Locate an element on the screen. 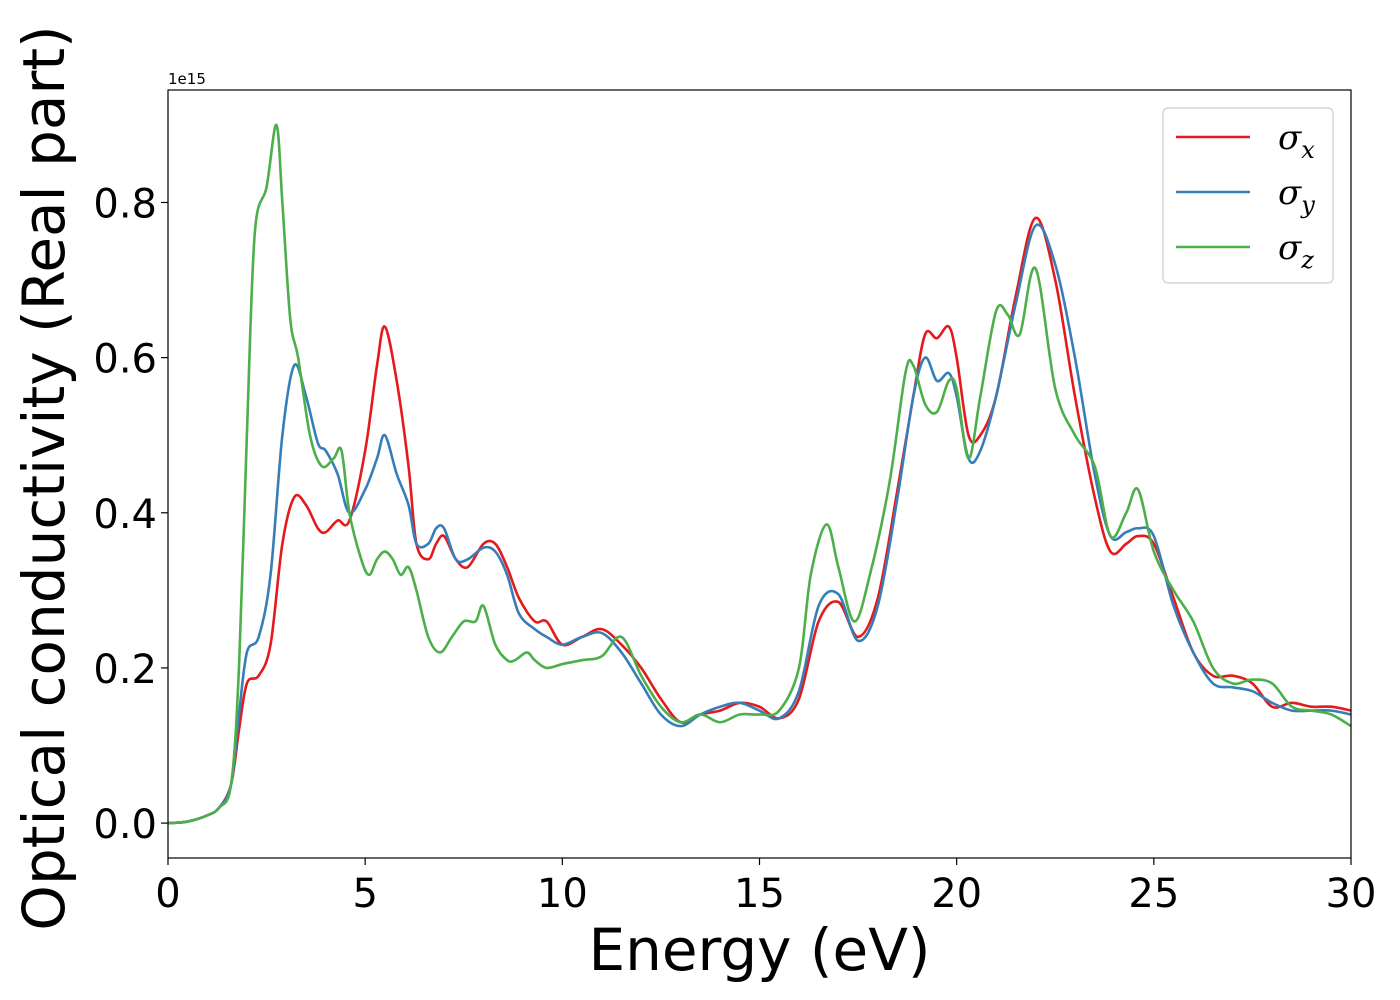 The width and height of the screenshot is (1400, 1000). legend-label-x: σx is located at coordinates (1296, 141).